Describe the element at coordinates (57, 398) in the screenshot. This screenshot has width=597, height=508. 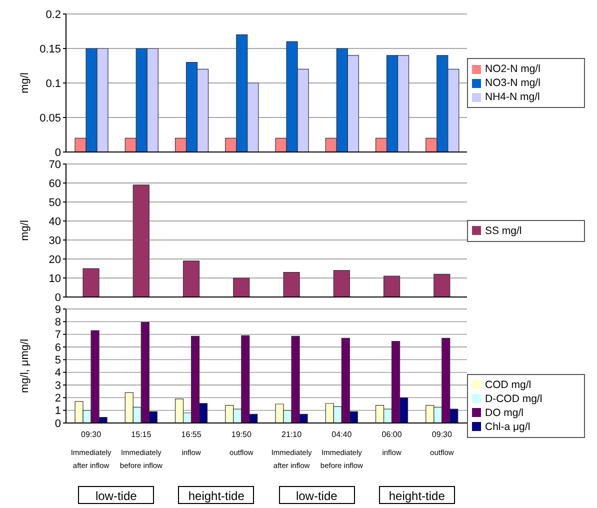
I see `y-tick-label: 2` at that location.